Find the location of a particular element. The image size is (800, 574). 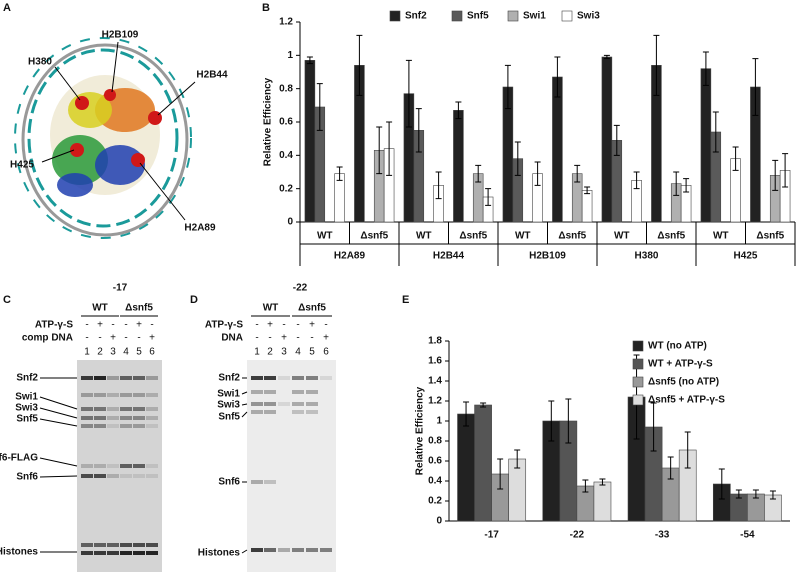

y-tick-label: 1 is located at coordinates (290, 55).